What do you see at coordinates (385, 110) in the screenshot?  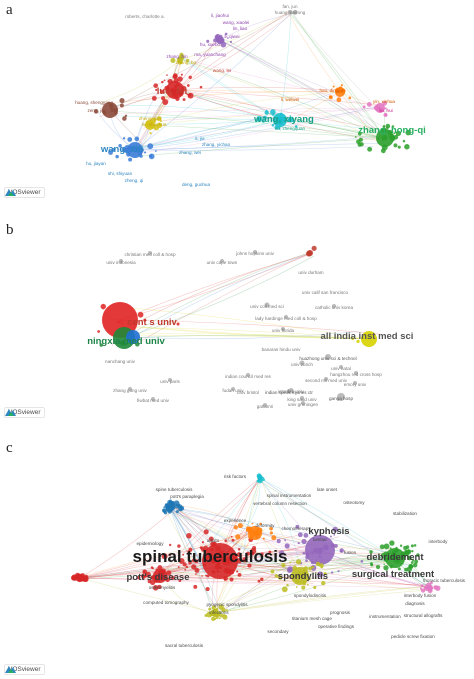 I see `node-label: liu, hui` at bounding box center [385, 110].